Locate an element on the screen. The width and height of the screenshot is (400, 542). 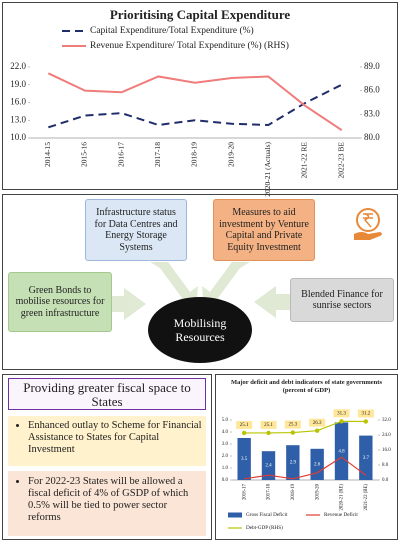
y2-tick-label: 24.0 is located at coordinates (386, 435).